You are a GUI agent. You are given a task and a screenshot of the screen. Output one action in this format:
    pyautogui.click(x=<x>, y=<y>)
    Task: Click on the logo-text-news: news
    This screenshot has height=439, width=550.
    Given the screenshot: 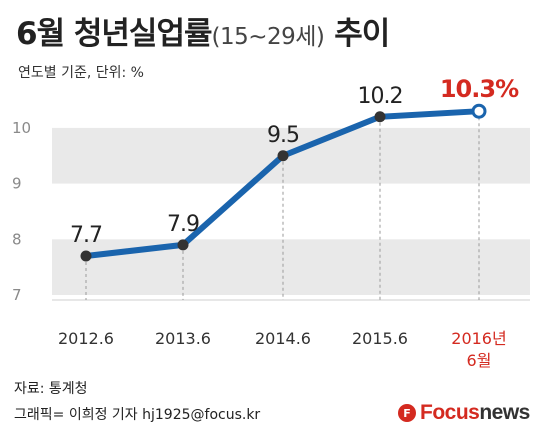 What is the action you would take?
    pyautogui.click(x=504, y=412)
    